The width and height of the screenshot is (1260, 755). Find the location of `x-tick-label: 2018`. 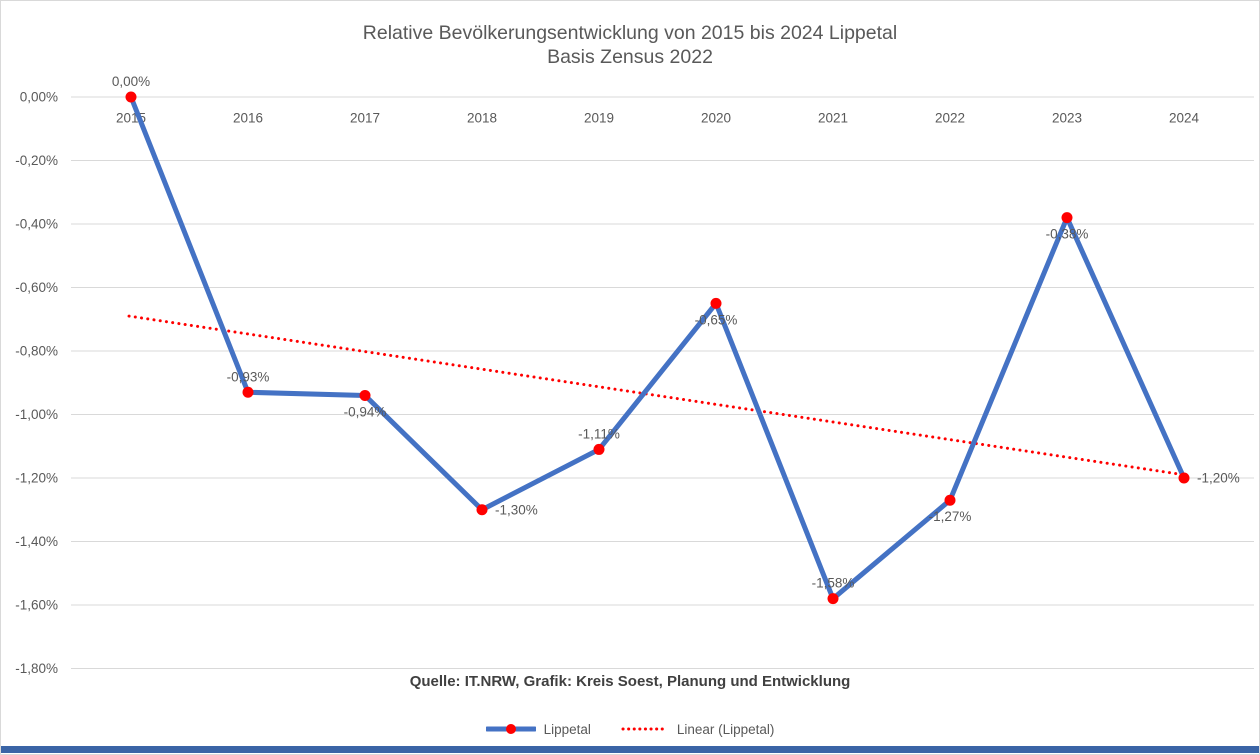

x-tick-label: 2018 is located at coordinates (482, 118).